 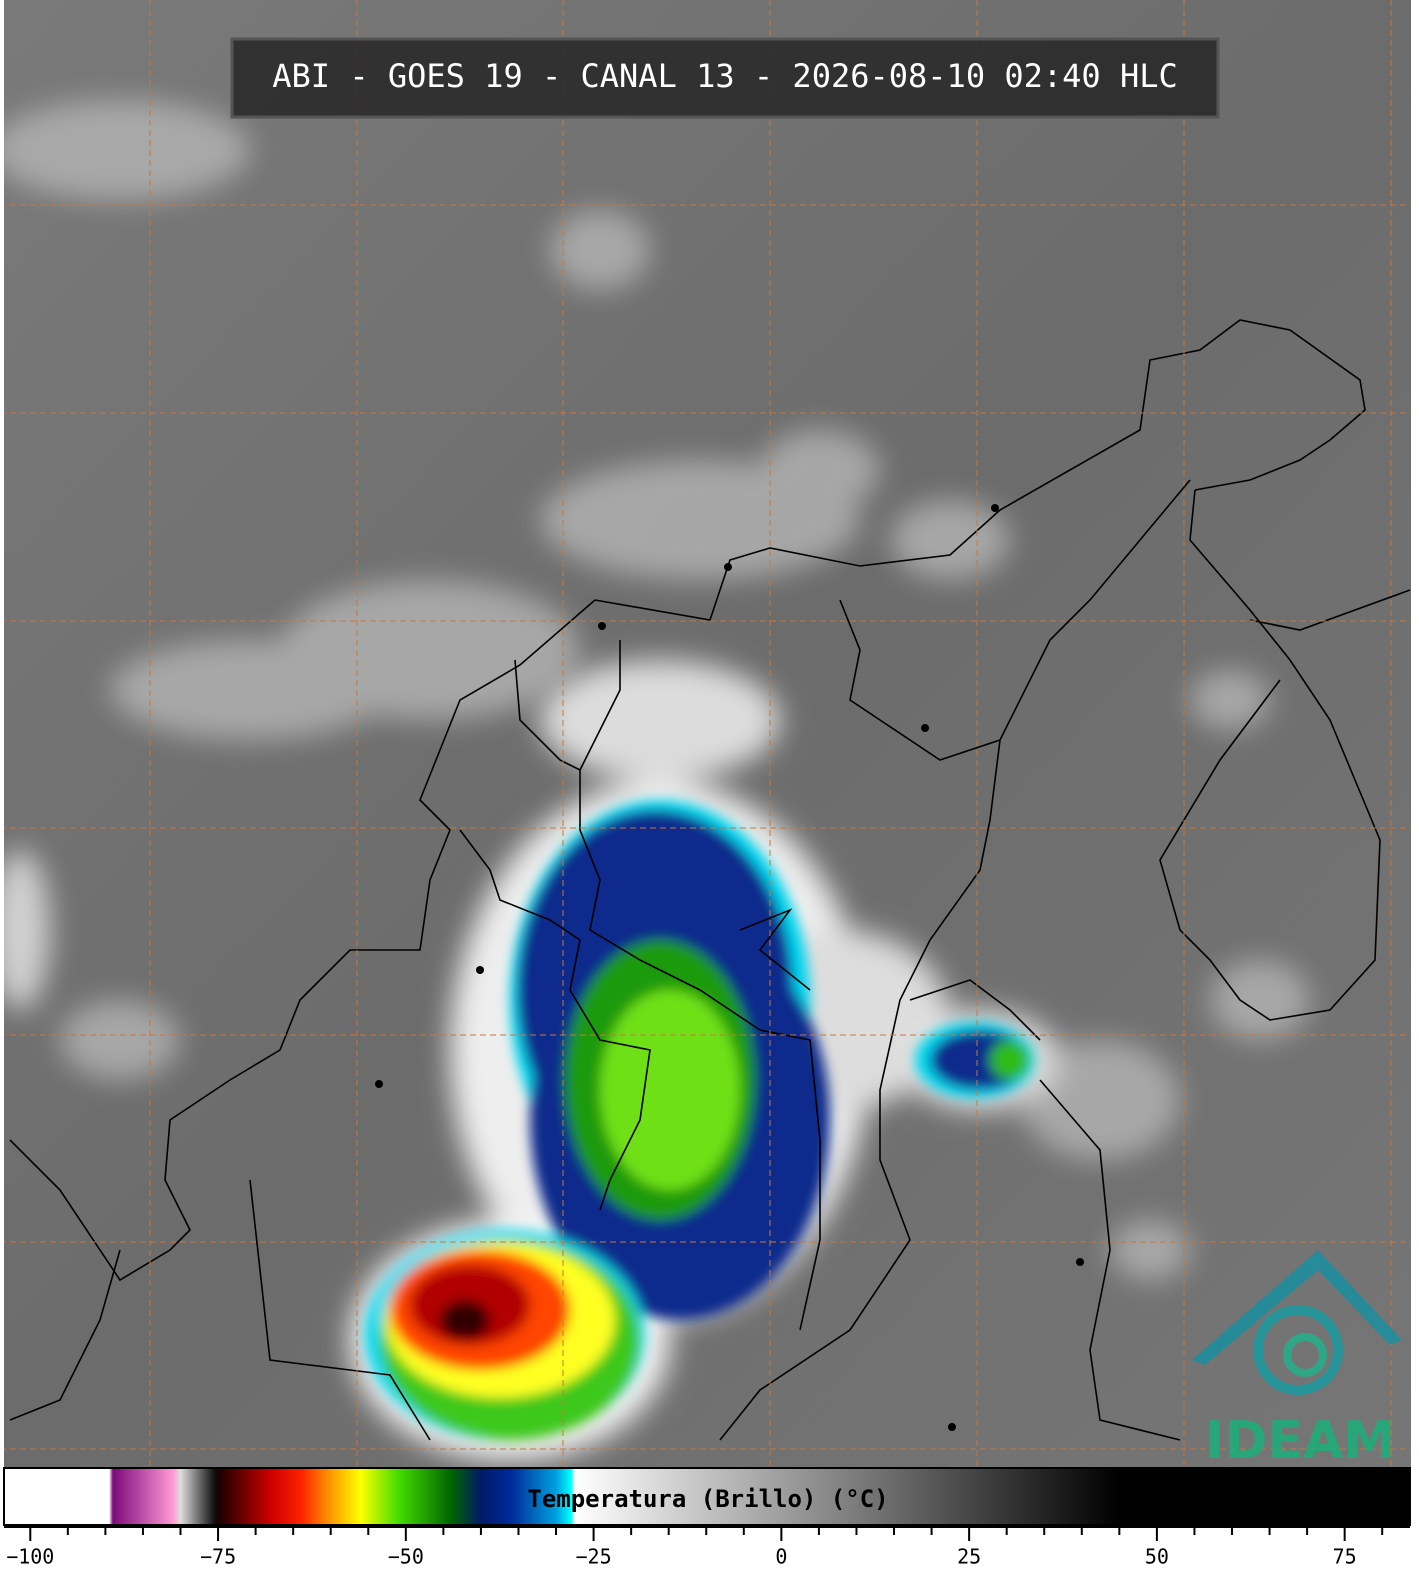 I want to click on tick-label: −75, so click(x=218, y=1557).